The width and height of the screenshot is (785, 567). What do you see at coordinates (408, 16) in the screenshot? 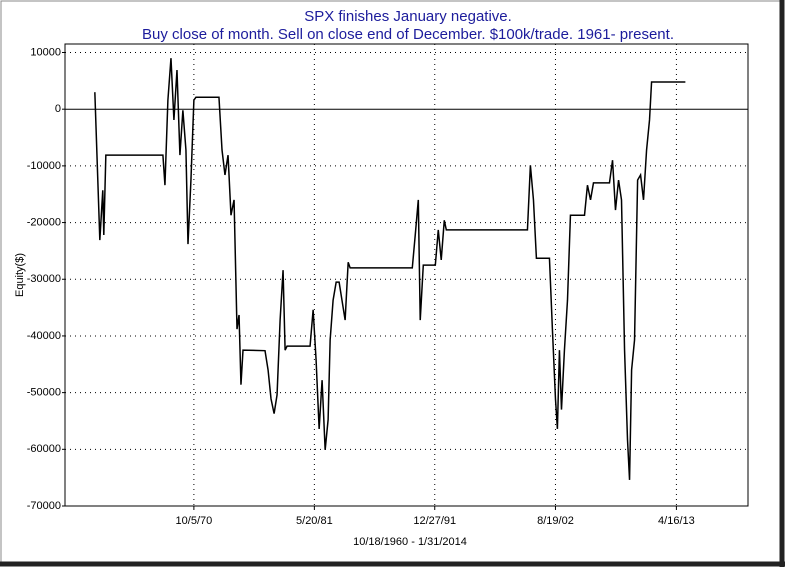
I see `chart-title: SPX finishes January negative.` at bounding box center [408, 16].